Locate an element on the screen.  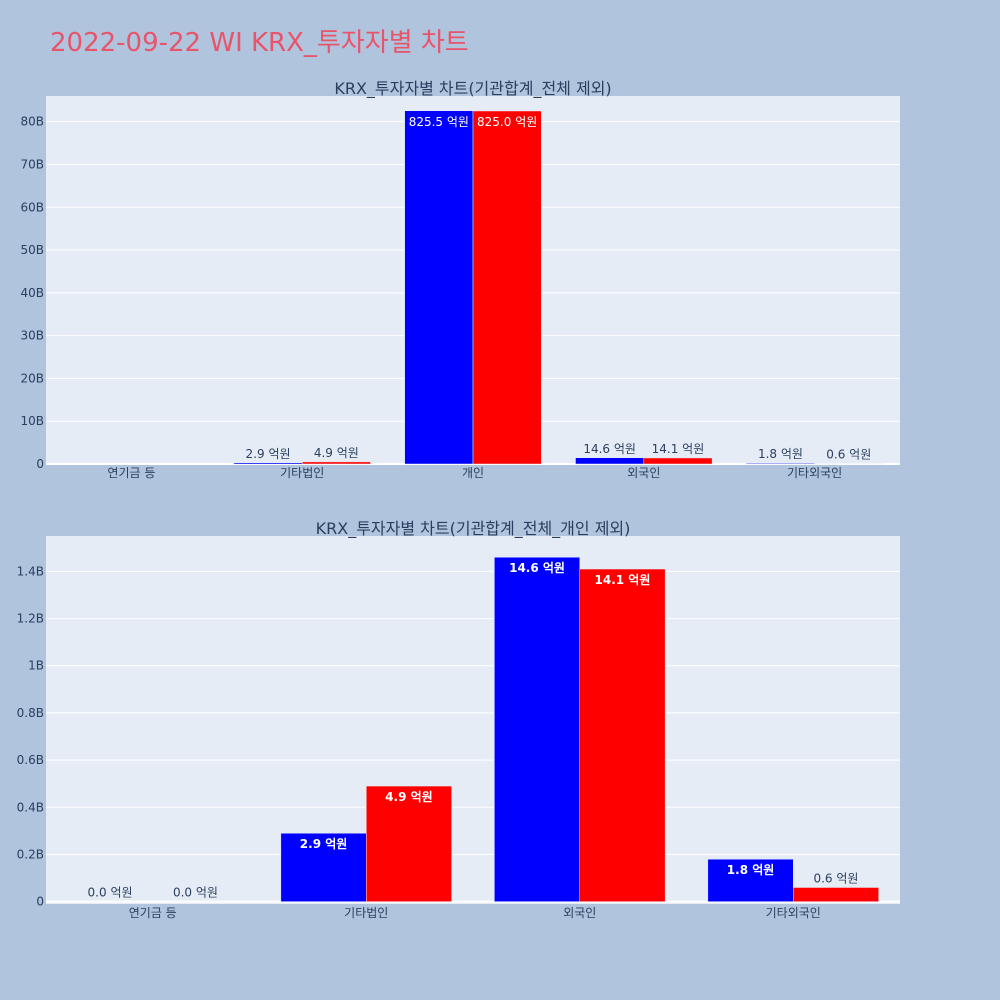
page-title: 2022-09-22 WI KRX_투자자별 차트 is located at coordinates (259, 43).